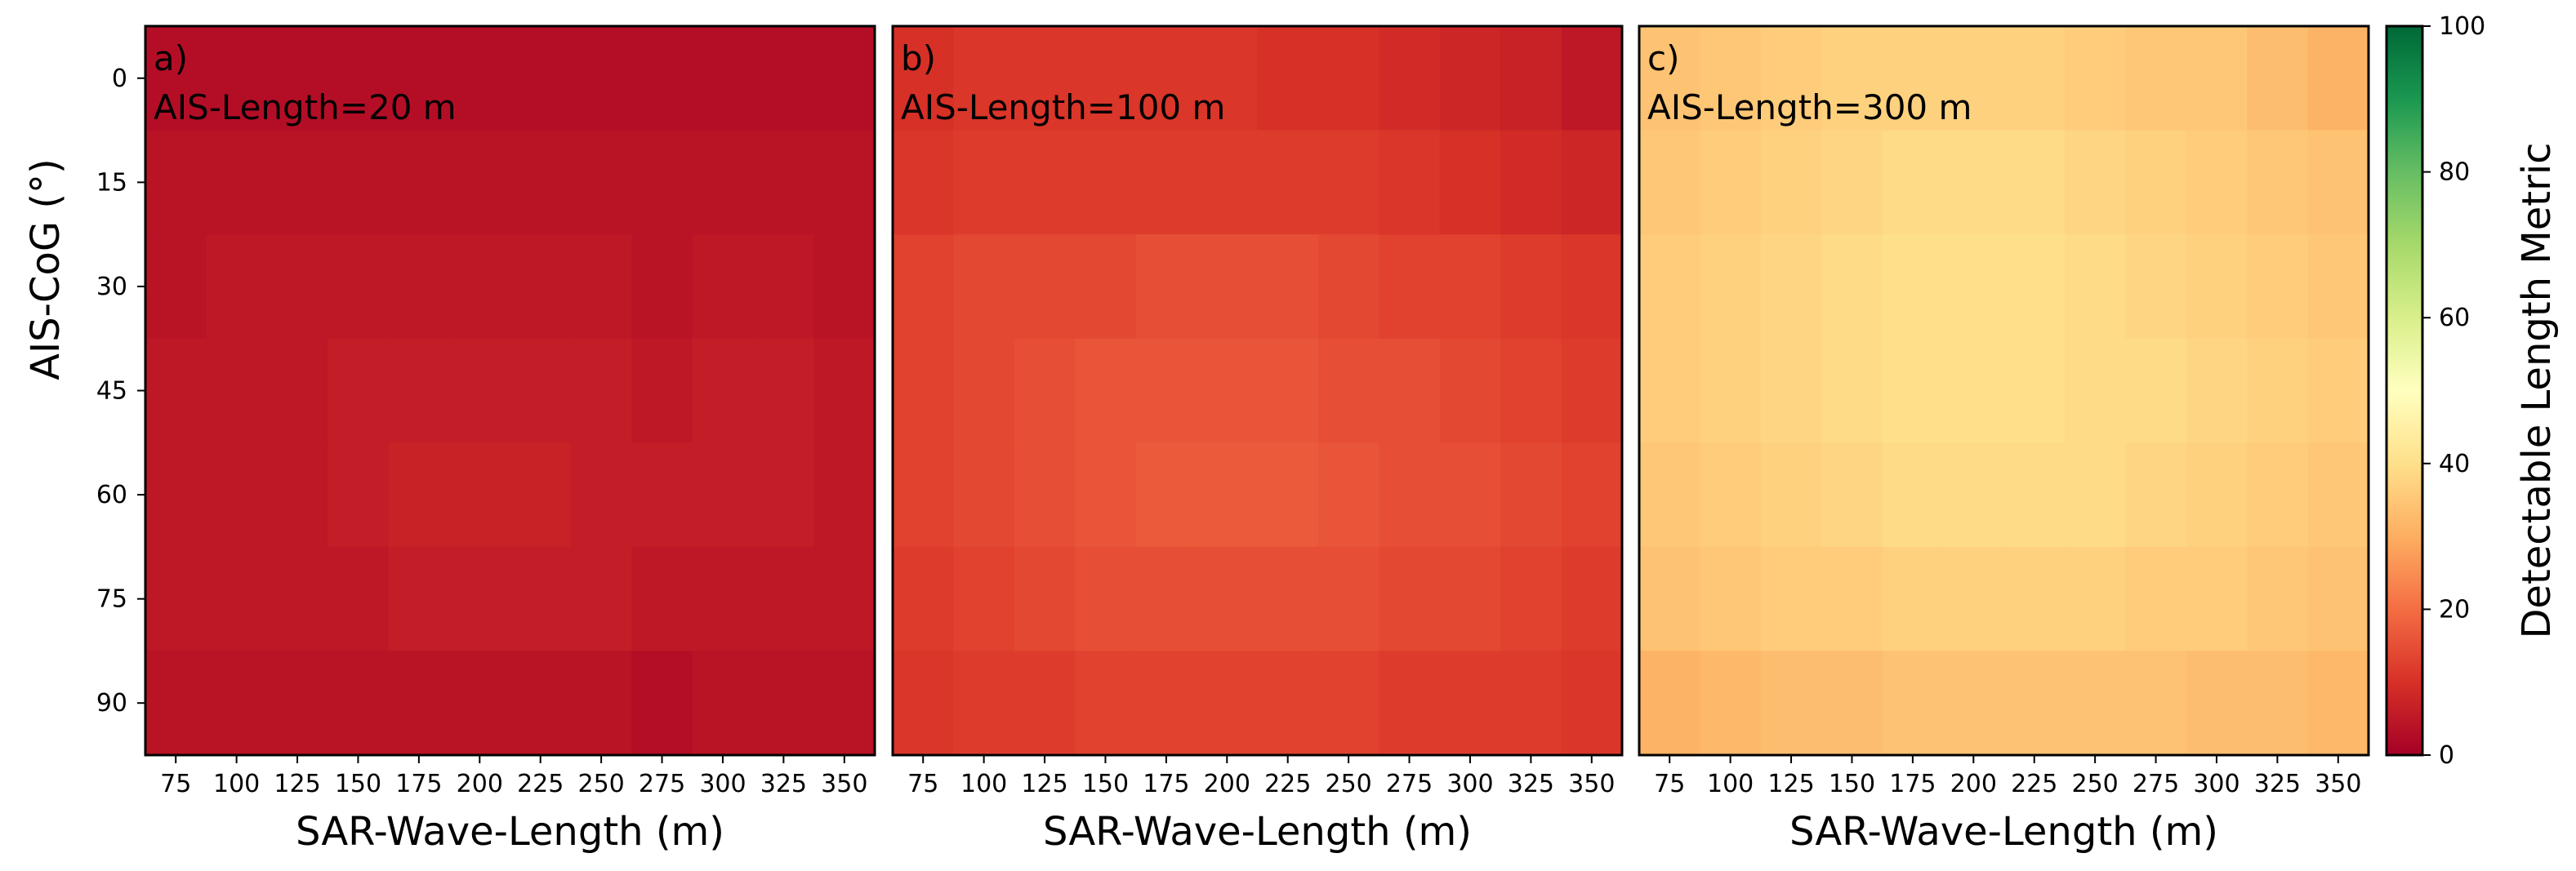 The width and height of the screenshot is (2576, 871). I want to click on x-tick-label: 150, so click(1105, 784).